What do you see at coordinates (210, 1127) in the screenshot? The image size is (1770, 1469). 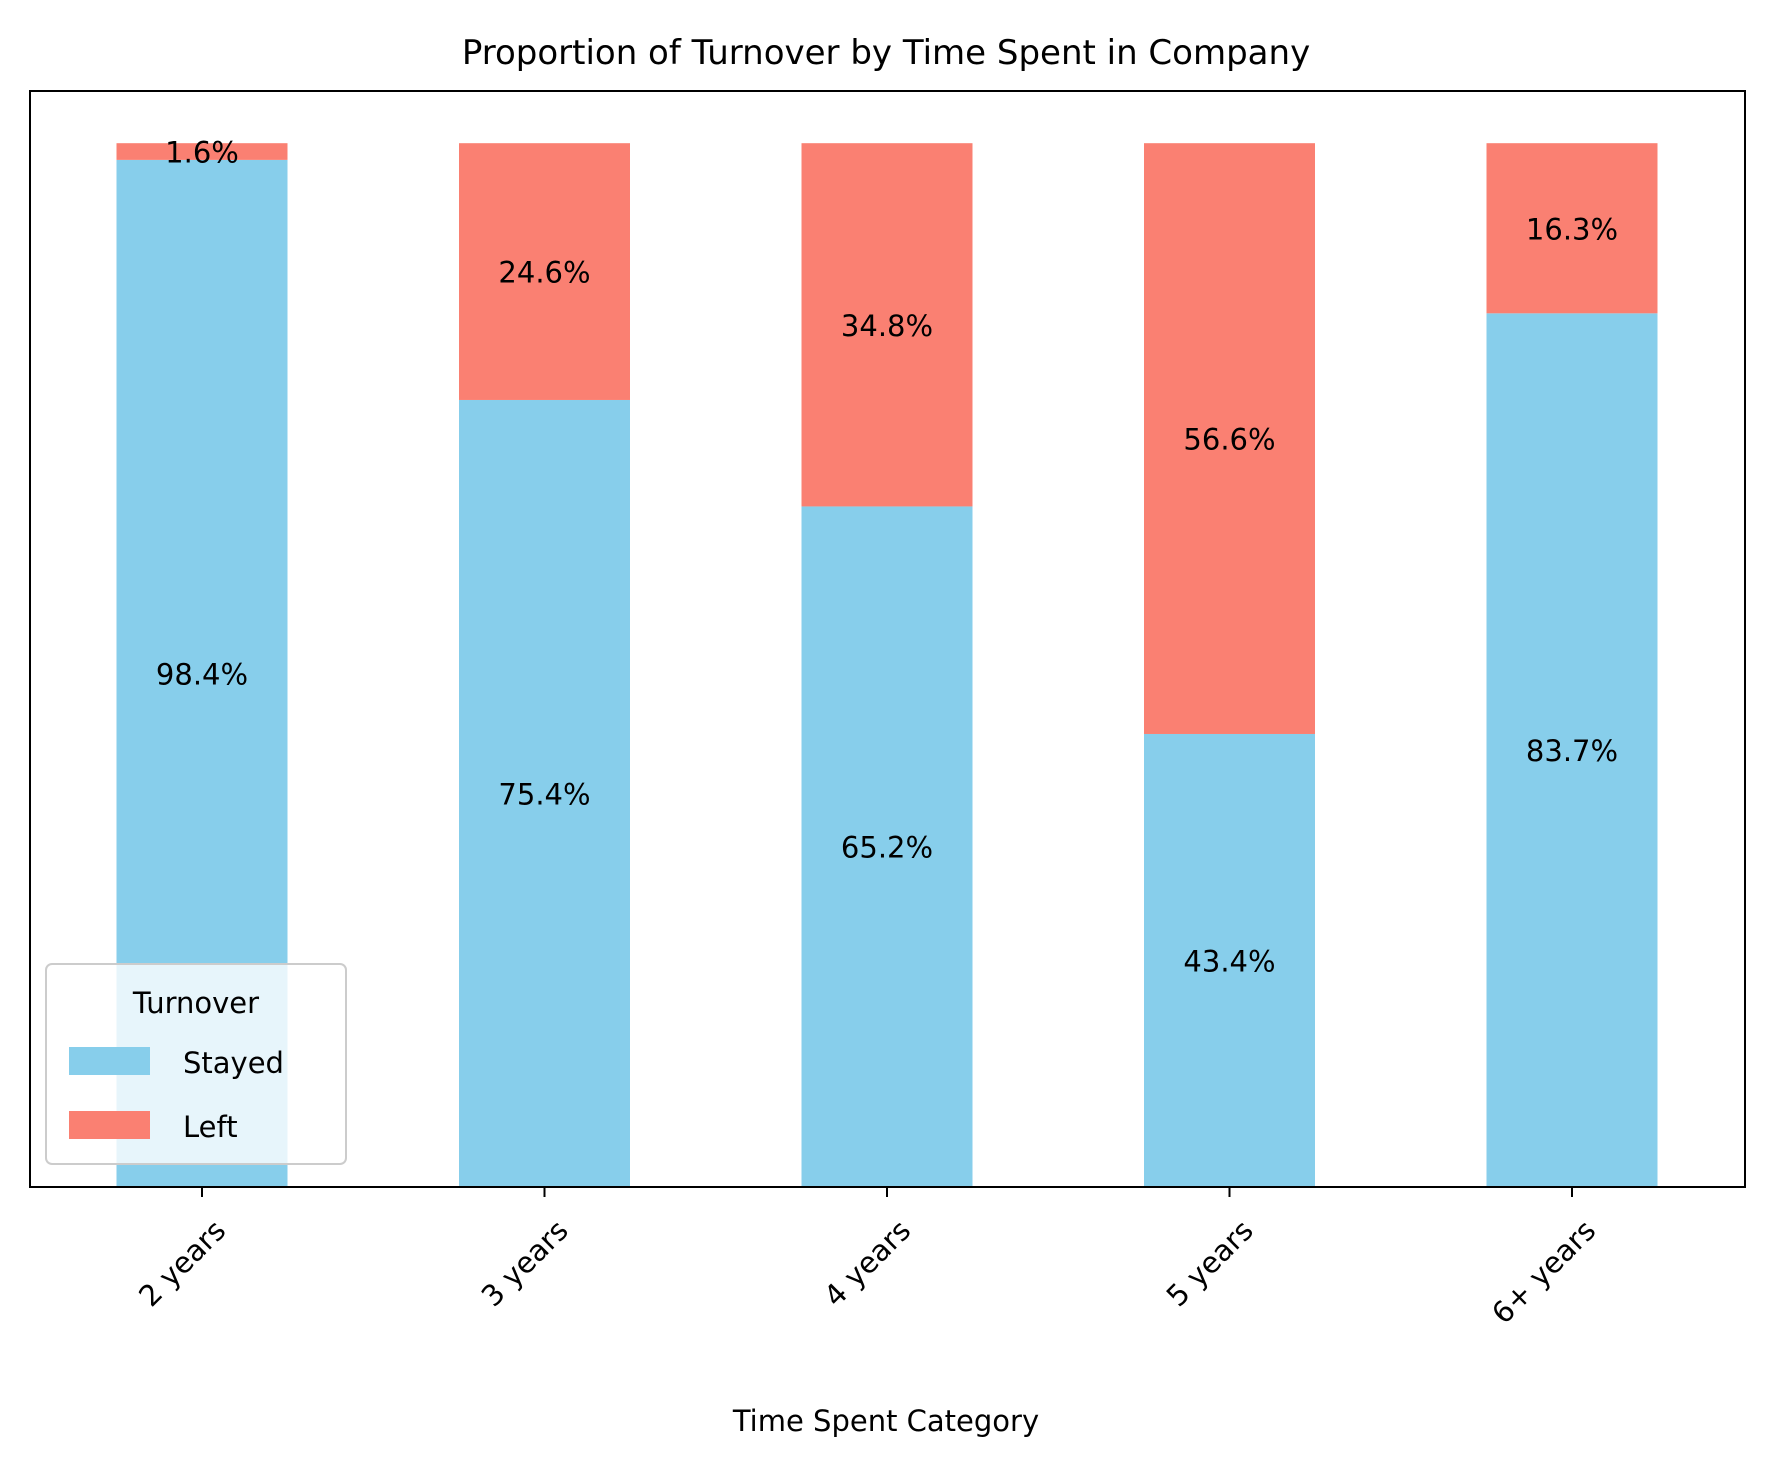 I see `legend-label-left: Left` at bounding box center [210, 1127].